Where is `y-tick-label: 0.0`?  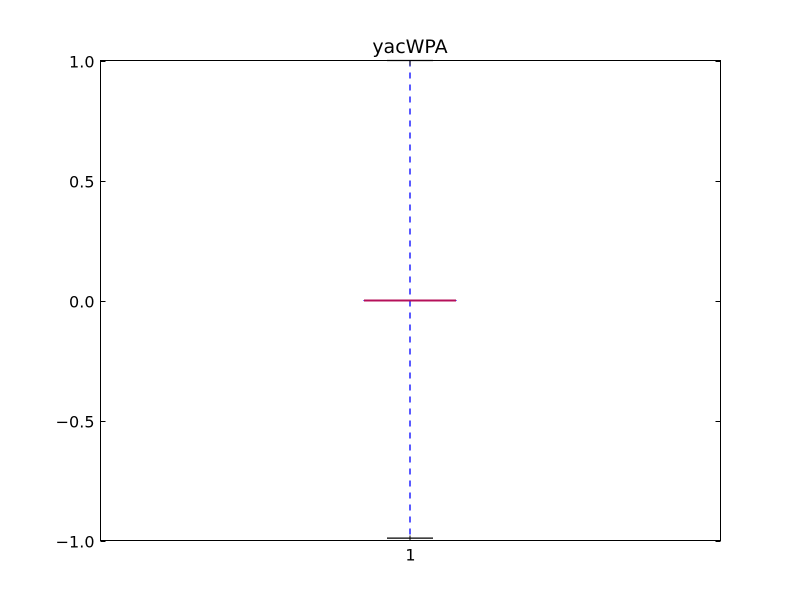 y-tick-label: 0.0 is located at coordinates (81, 302).